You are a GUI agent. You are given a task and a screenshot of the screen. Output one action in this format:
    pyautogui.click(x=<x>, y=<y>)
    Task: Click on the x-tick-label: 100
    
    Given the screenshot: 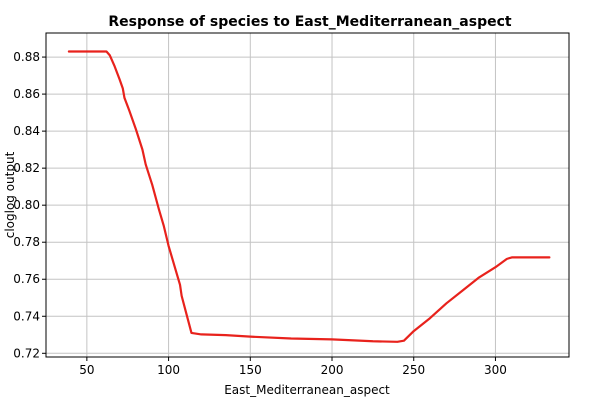 What is the action you would take?
    pyautogui.click(x=168, y=370)
    